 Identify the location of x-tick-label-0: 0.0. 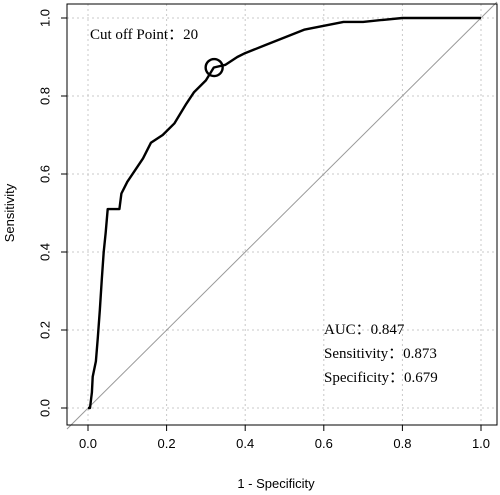
(88, 443).